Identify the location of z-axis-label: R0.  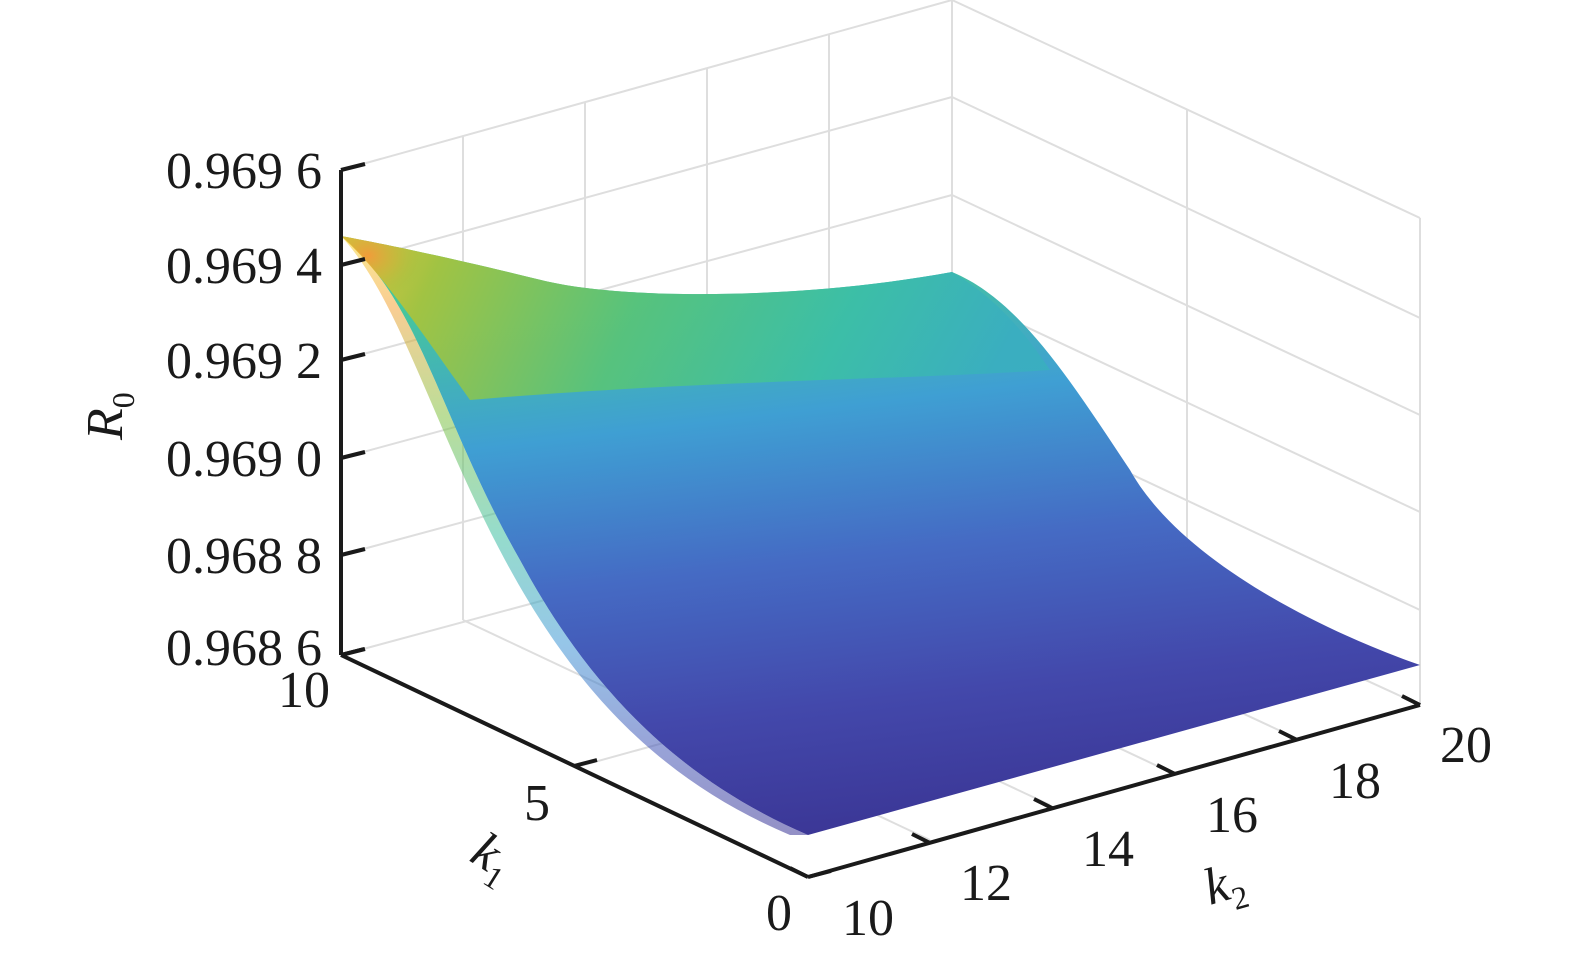
(109, 416).